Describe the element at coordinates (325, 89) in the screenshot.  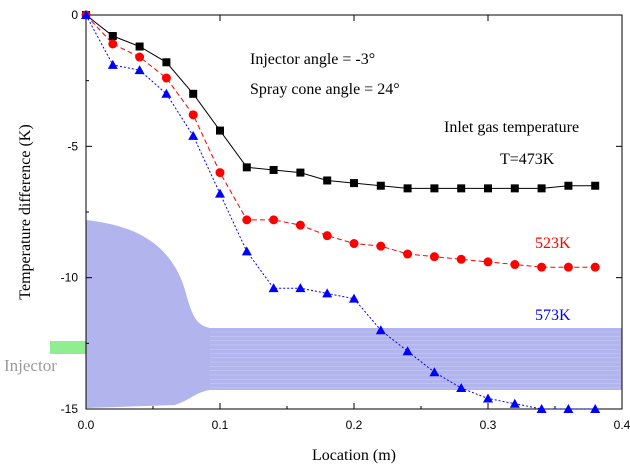
I see `spray-cone-angle-annotation: Spray cone angle = 24°` at that location.